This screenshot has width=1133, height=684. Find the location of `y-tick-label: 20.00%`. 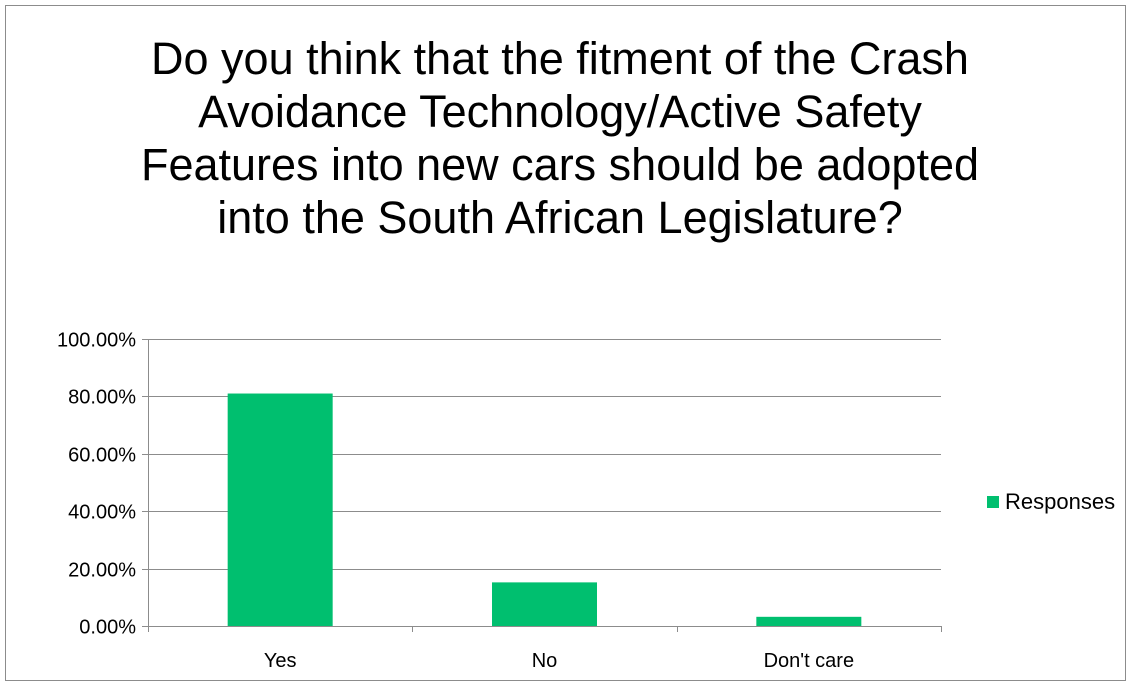

y-tick-label: 20.00% is located at coordinates (102, 571).